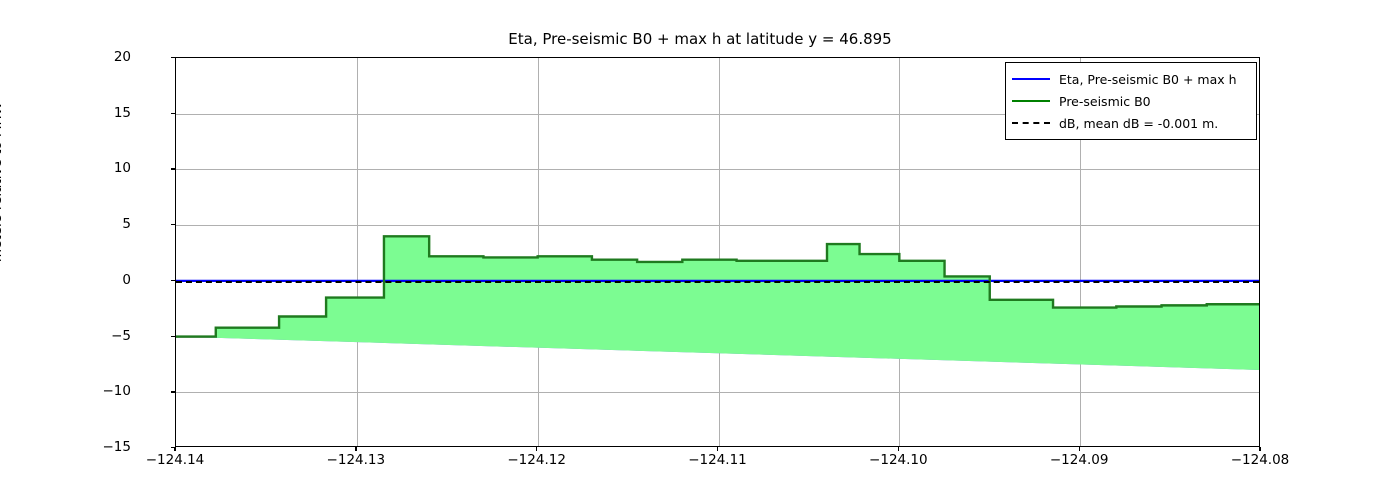 The height and width of the screenshot is (500, 1400). I want to click on legend-label-db: dB, mean dB = -0.001 m., so click(1139, 123).